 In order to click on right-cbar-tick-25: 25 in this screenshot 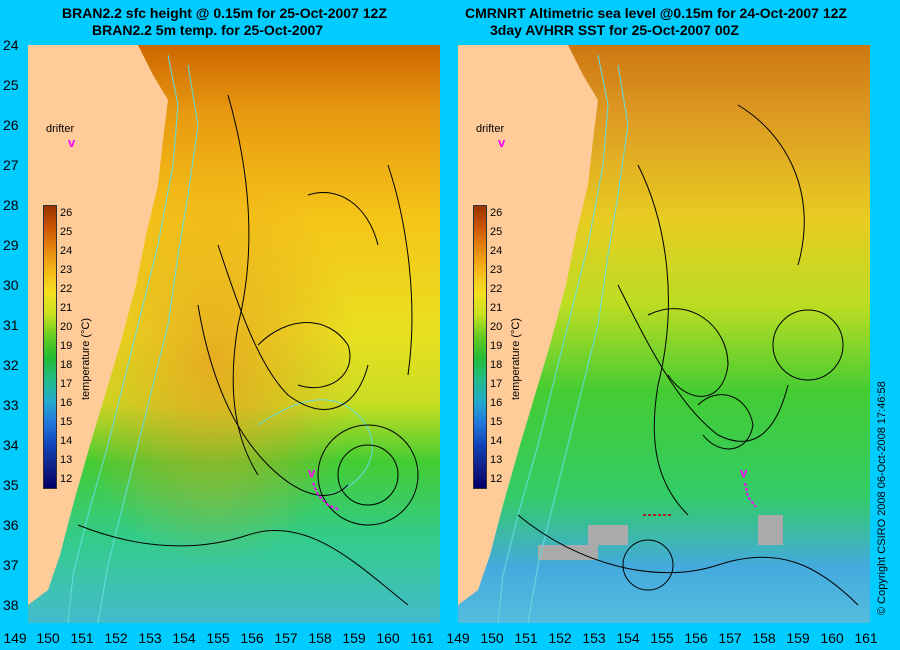, I will do `click(496, 232)`.